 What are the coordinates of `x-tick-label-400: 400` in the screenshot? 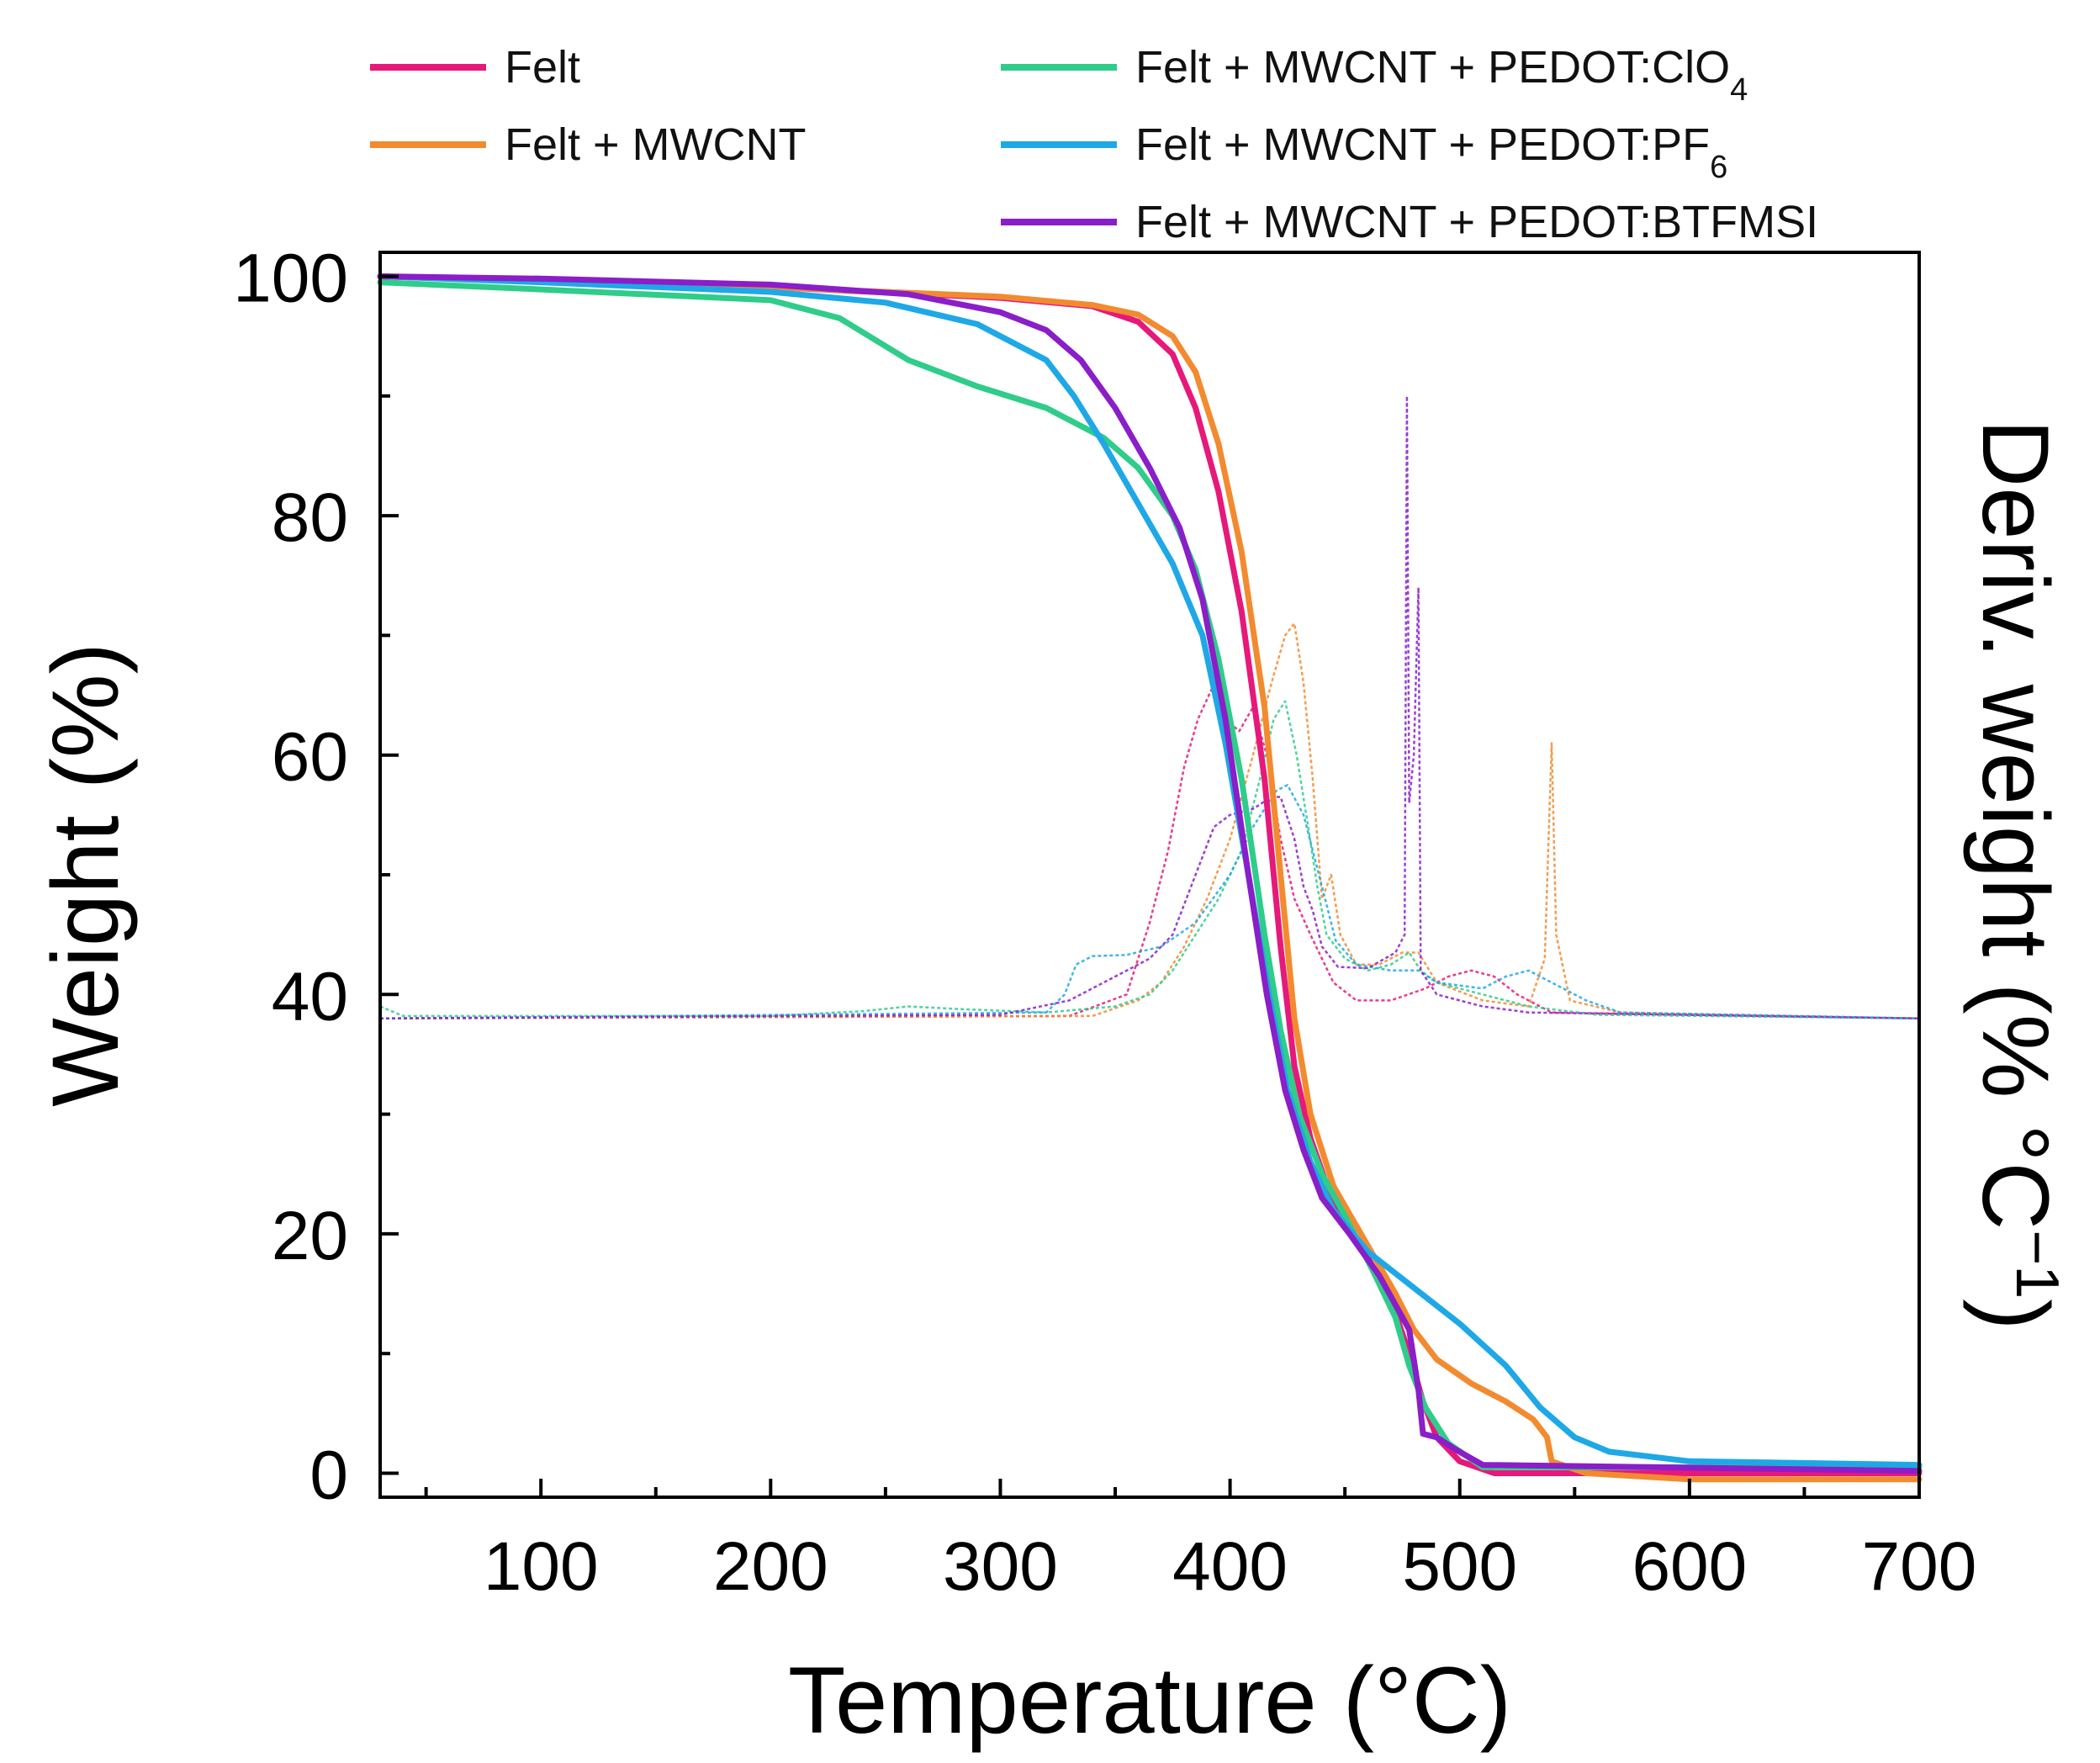 It's located at (1230, 1566).